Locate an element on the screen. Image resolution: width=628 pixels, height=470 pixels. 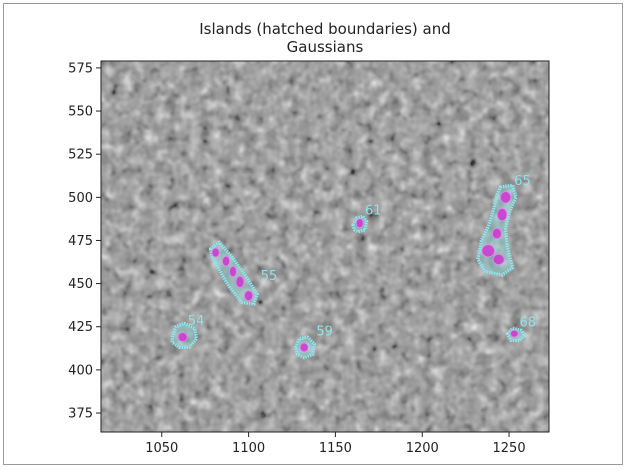
island-65: 65 is located at coordinates (503, 225).